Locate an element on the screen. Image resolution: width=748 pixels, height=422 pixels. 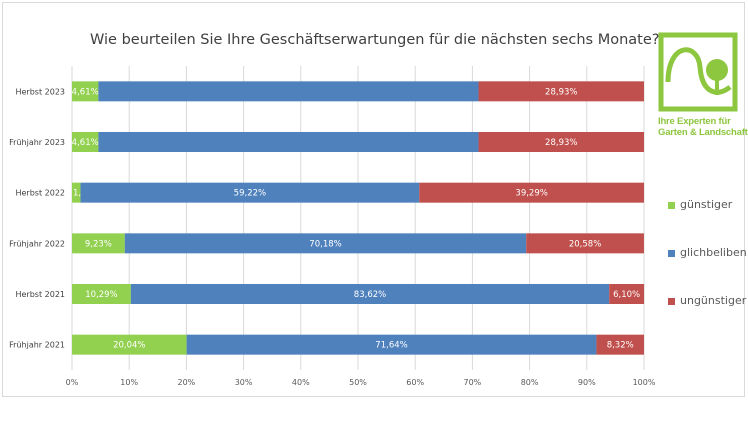
data-label: 70,18% is located at coordinates (325, 244).